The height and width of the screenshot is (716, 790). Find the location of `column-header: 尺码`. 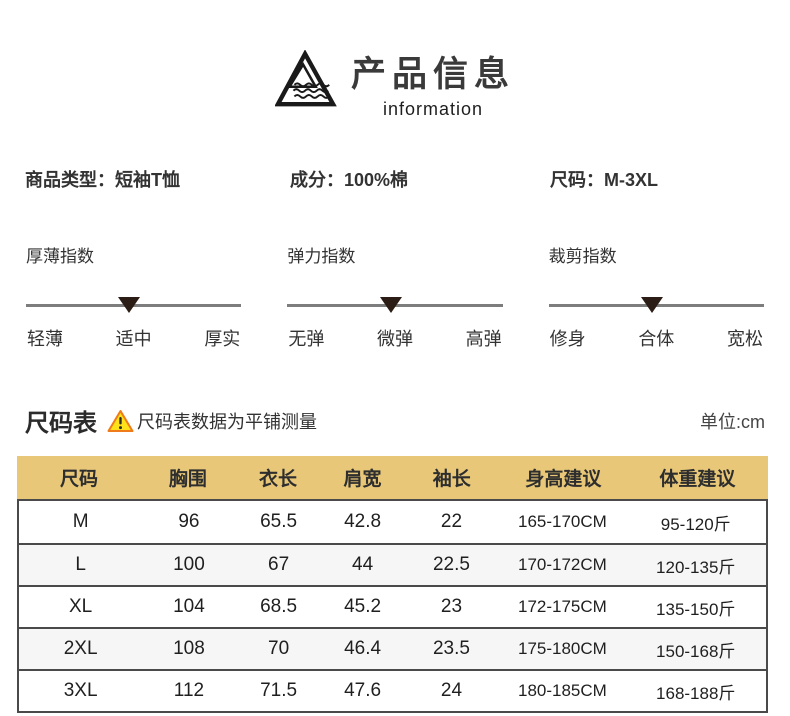

column-header: 尺码 is located at coordinates (78, 479).